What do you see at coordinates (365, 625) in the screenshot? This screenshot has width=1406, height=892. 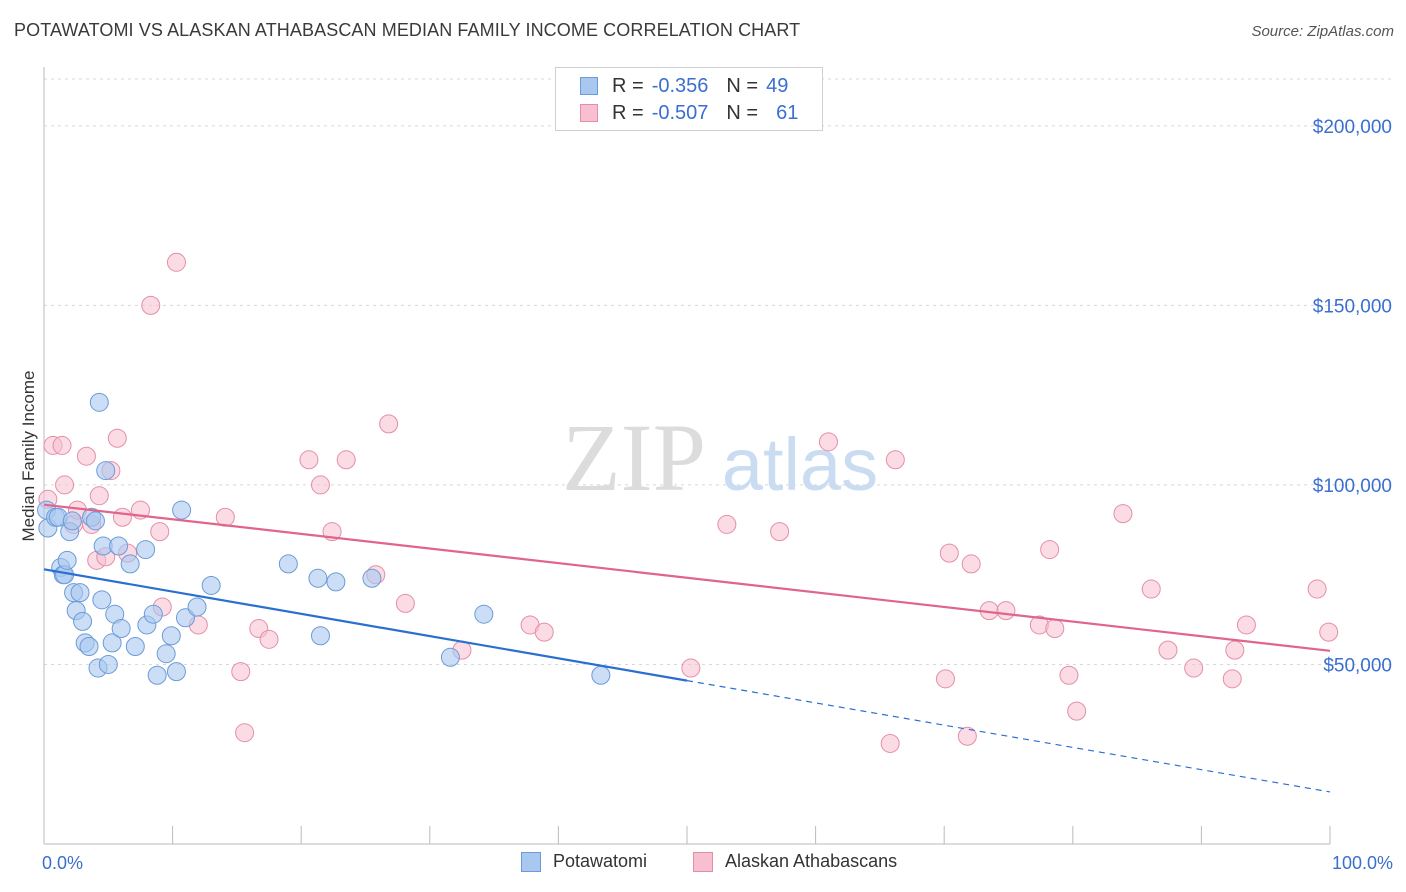 I see `trend-line-potawatomi` at bounding box center [365, 625].